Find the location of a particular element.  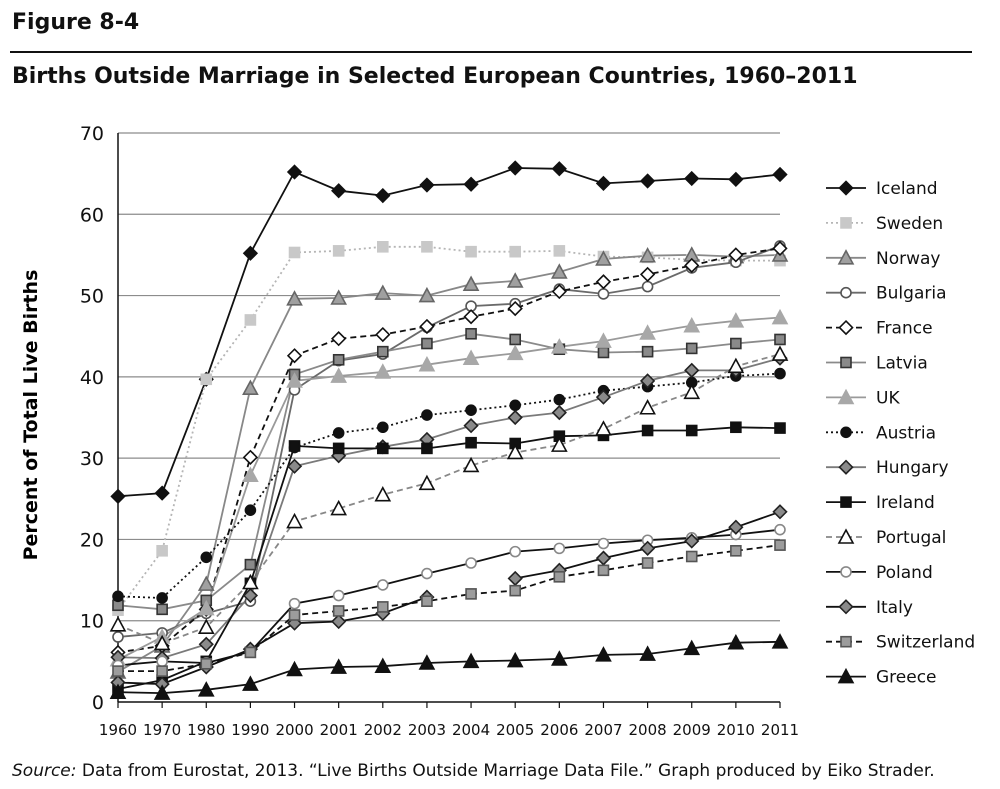

series-line-poland is located at coordinates (449, 597).